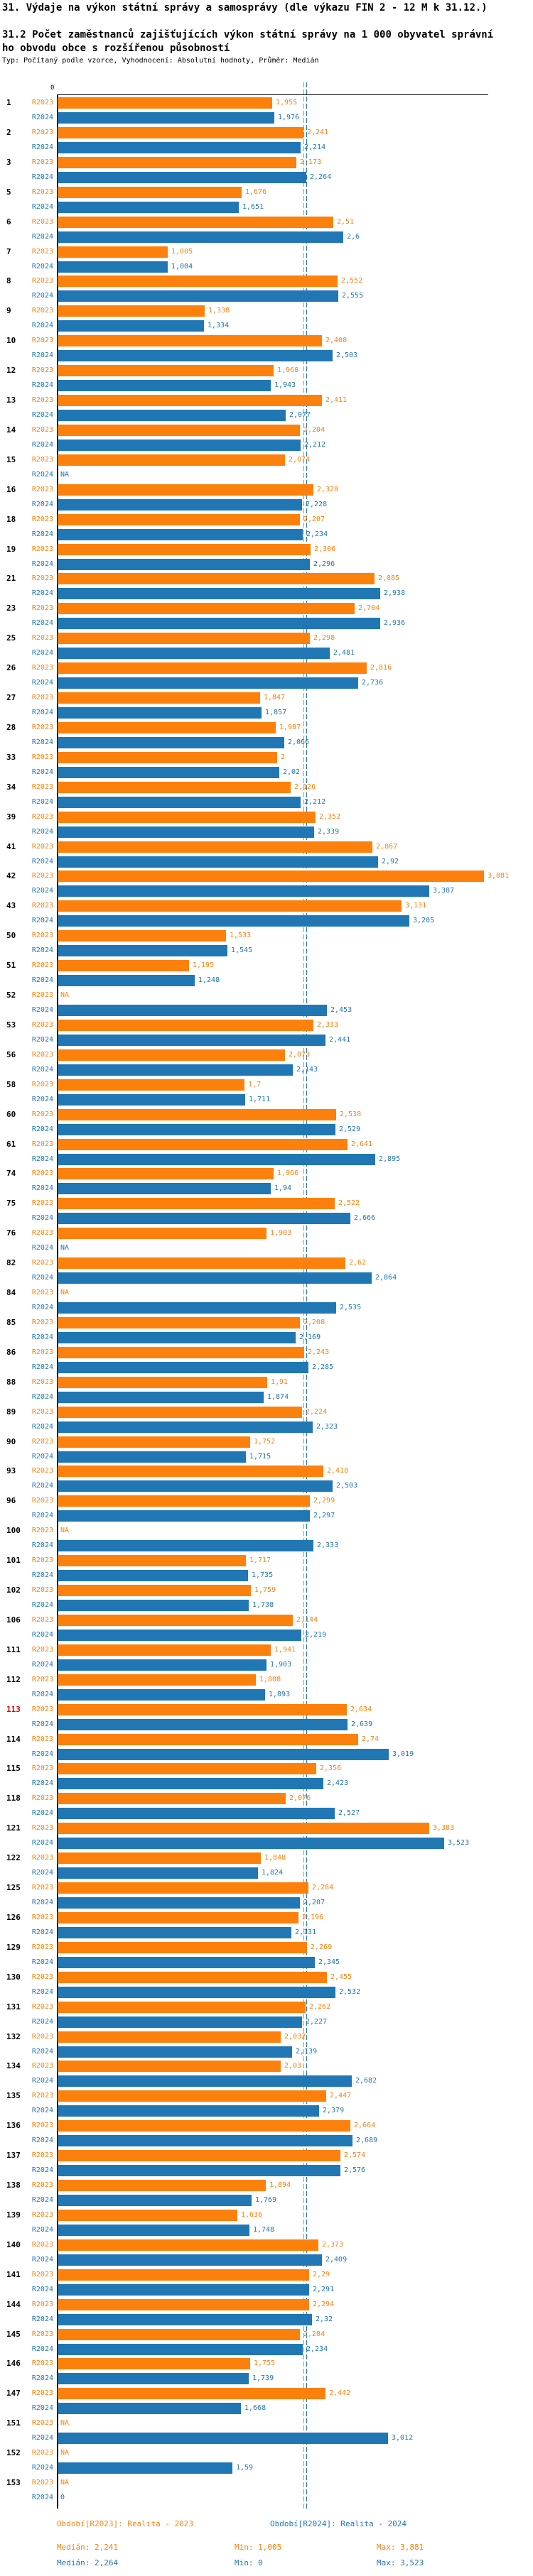  What do you see at coordinates (11, 578) in the screenshot?
I see `row-number-label: 21` at bounding box center [11, 578].